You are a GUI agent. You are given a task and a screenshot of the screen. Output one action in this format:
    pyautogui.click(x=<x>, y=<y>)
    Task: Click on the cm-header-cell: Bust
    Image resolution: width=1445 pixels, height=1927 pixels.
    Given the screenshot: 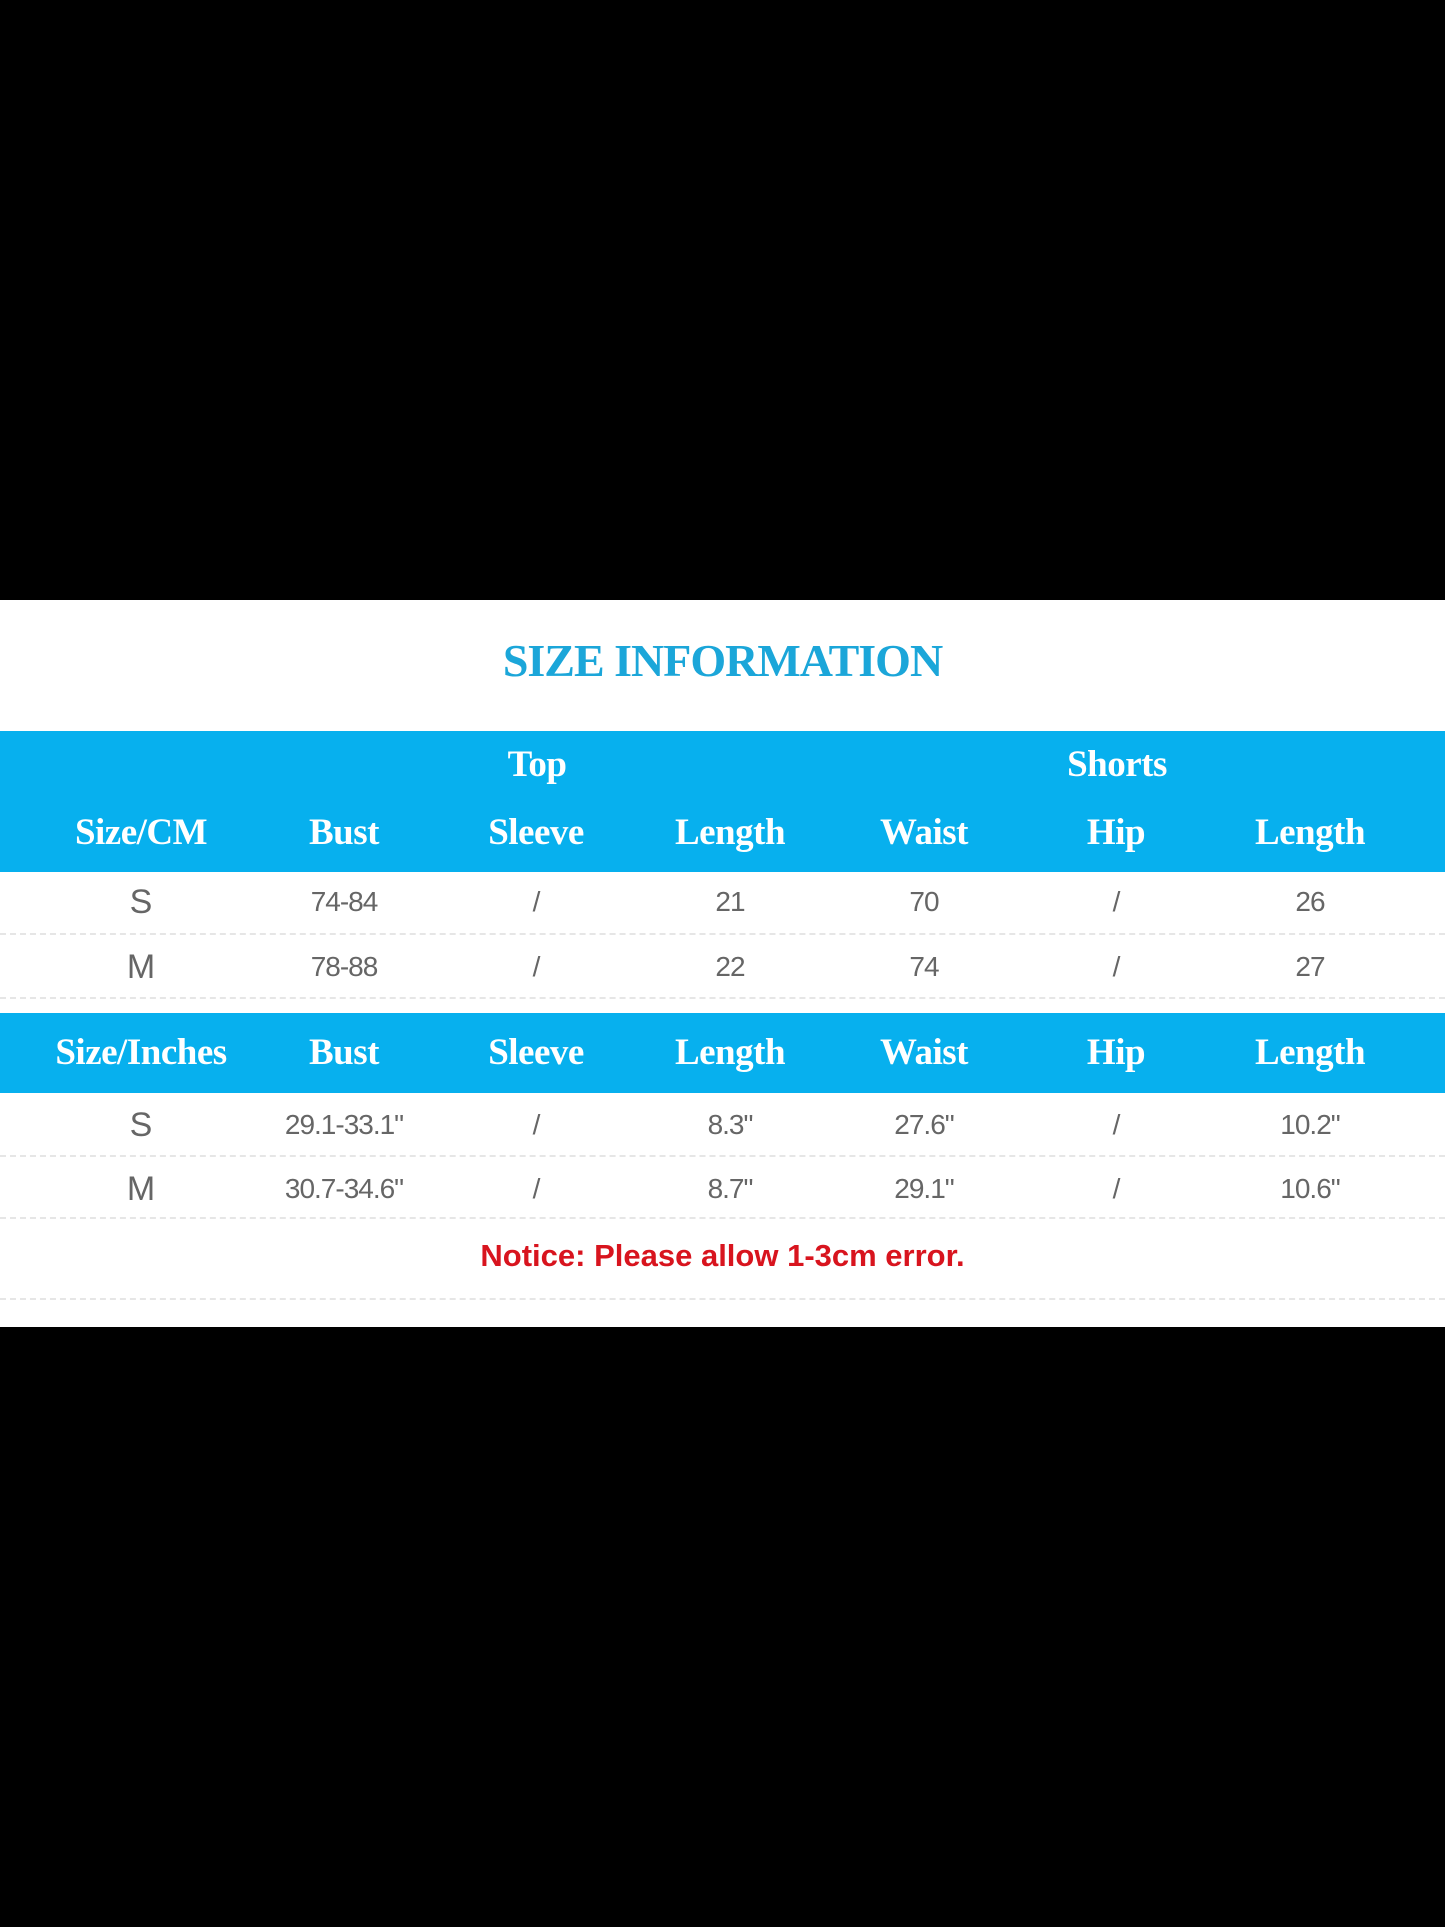 What is the action you would take?
    pyautogui.click(x=344, y=832)
    